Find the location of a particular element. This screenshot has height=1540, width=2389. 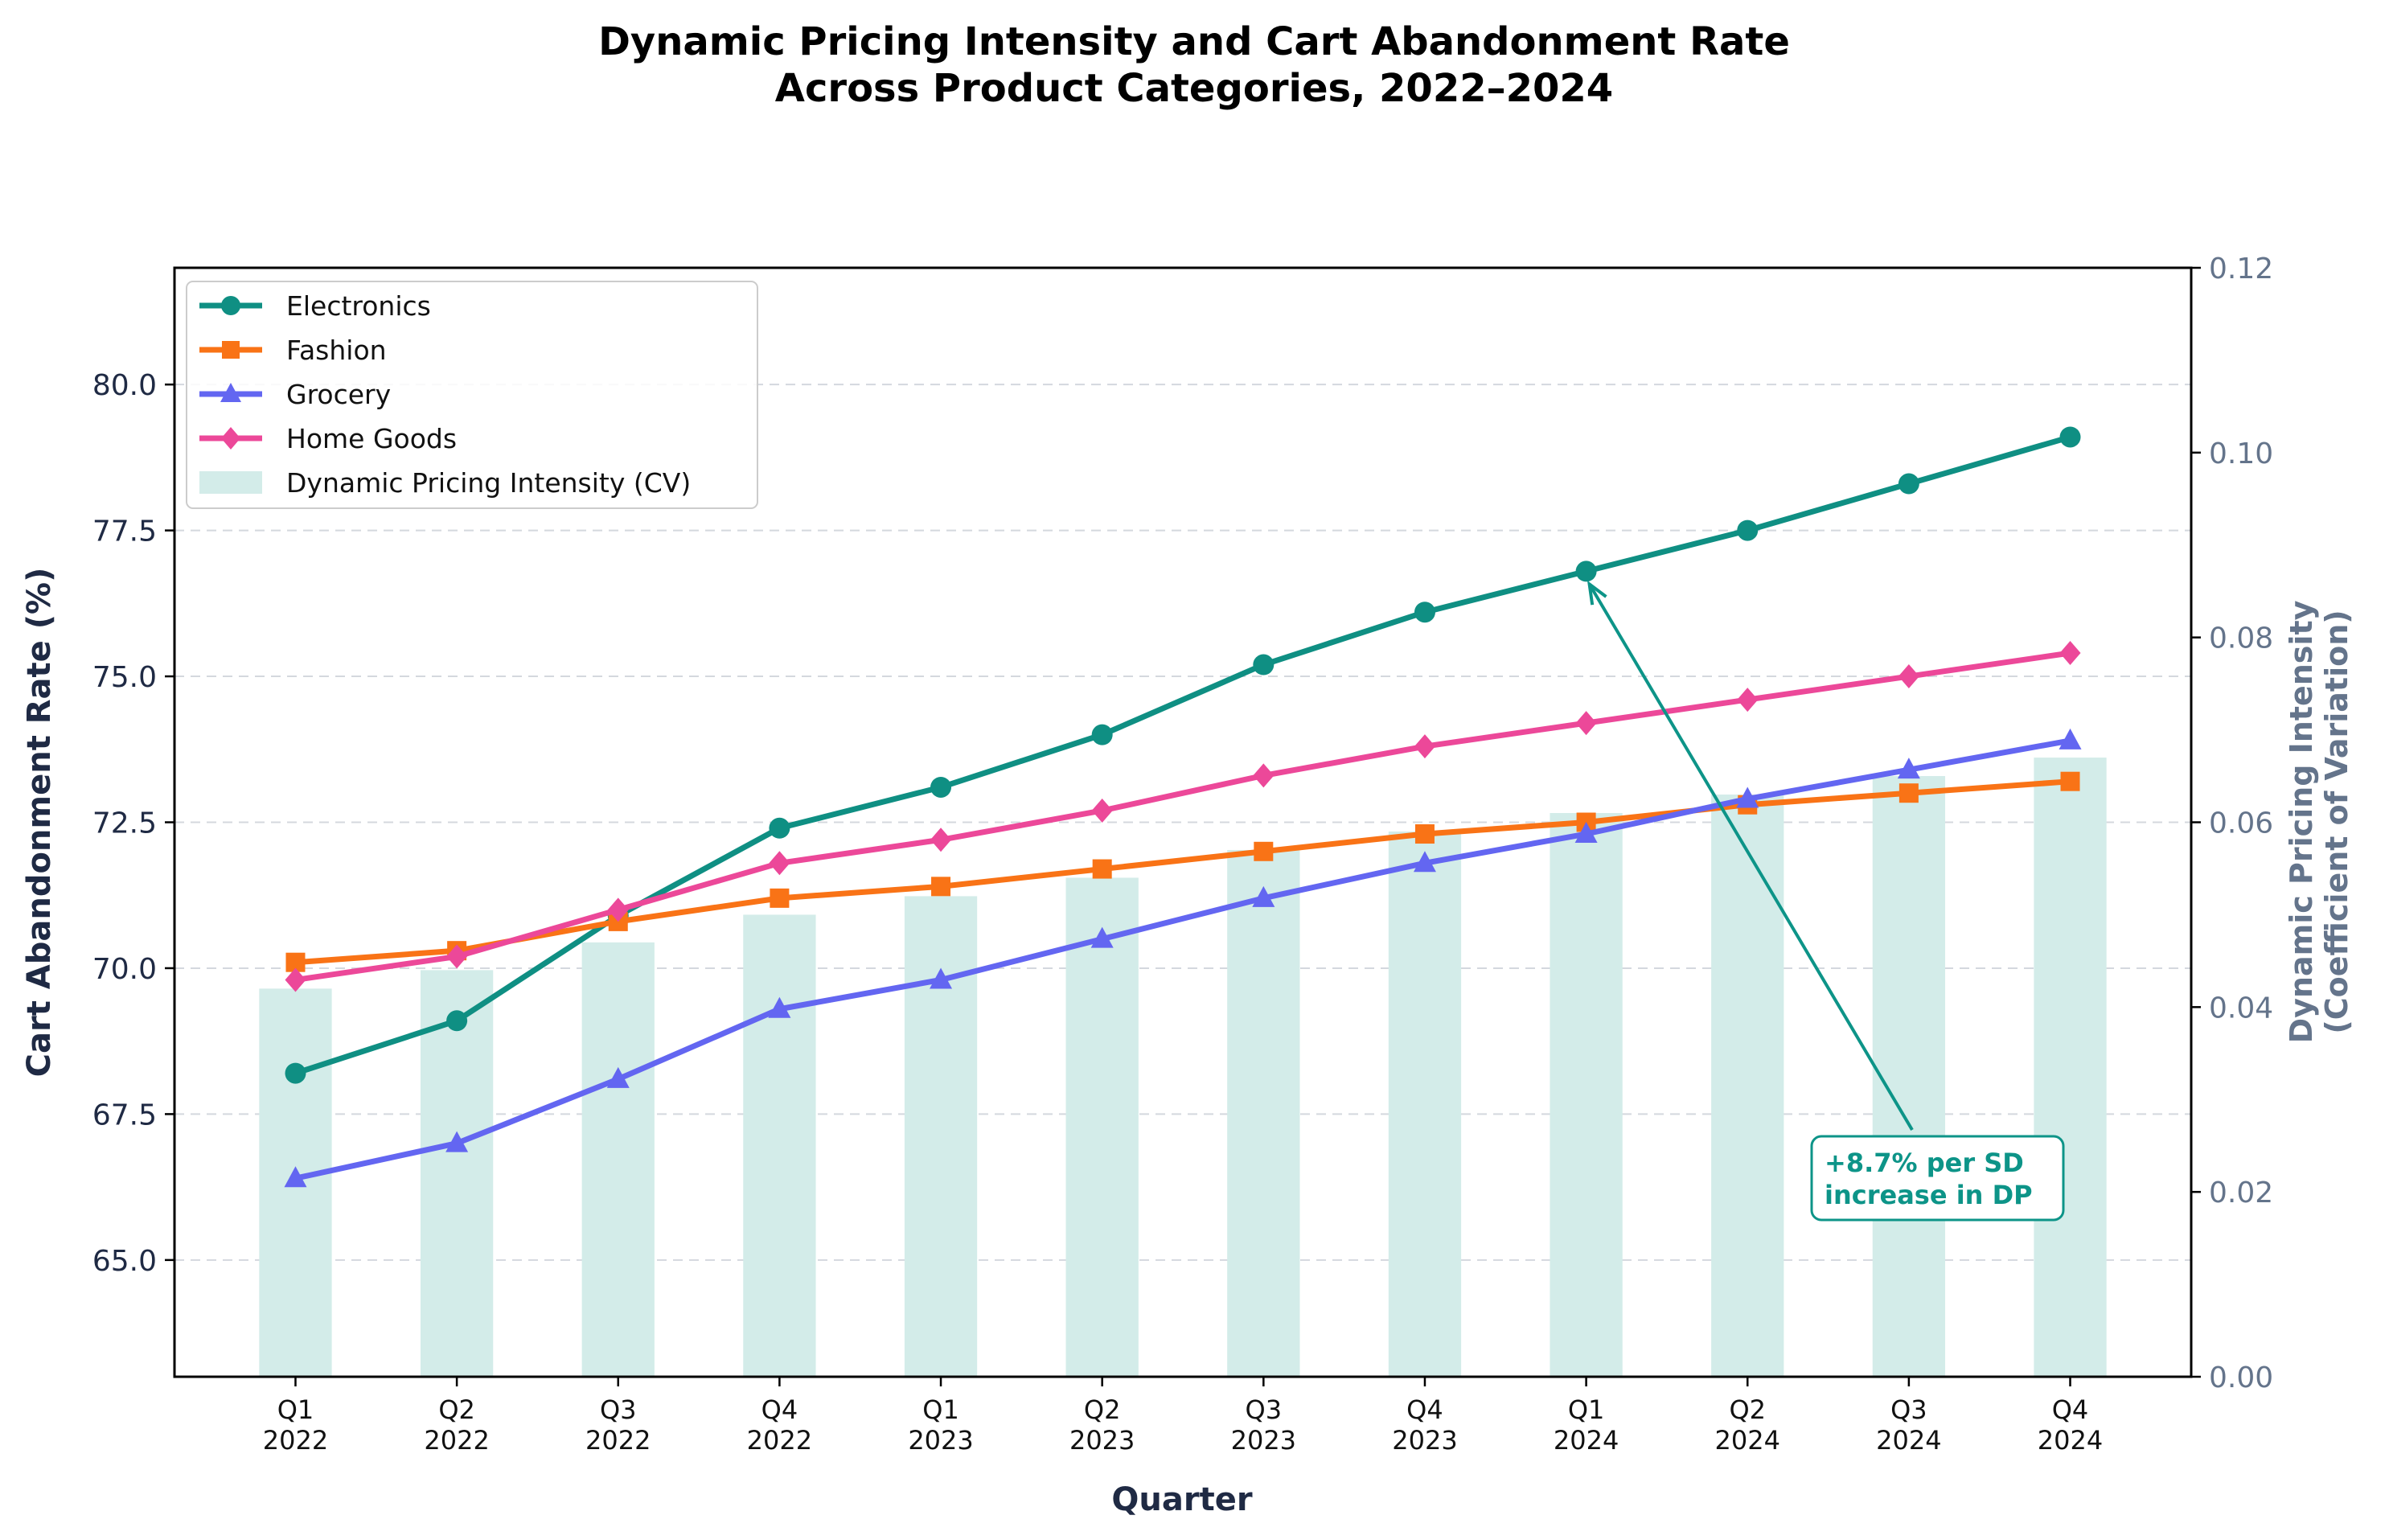

y2-tick-label: 0.12 is located at coordinates (2241, 269).